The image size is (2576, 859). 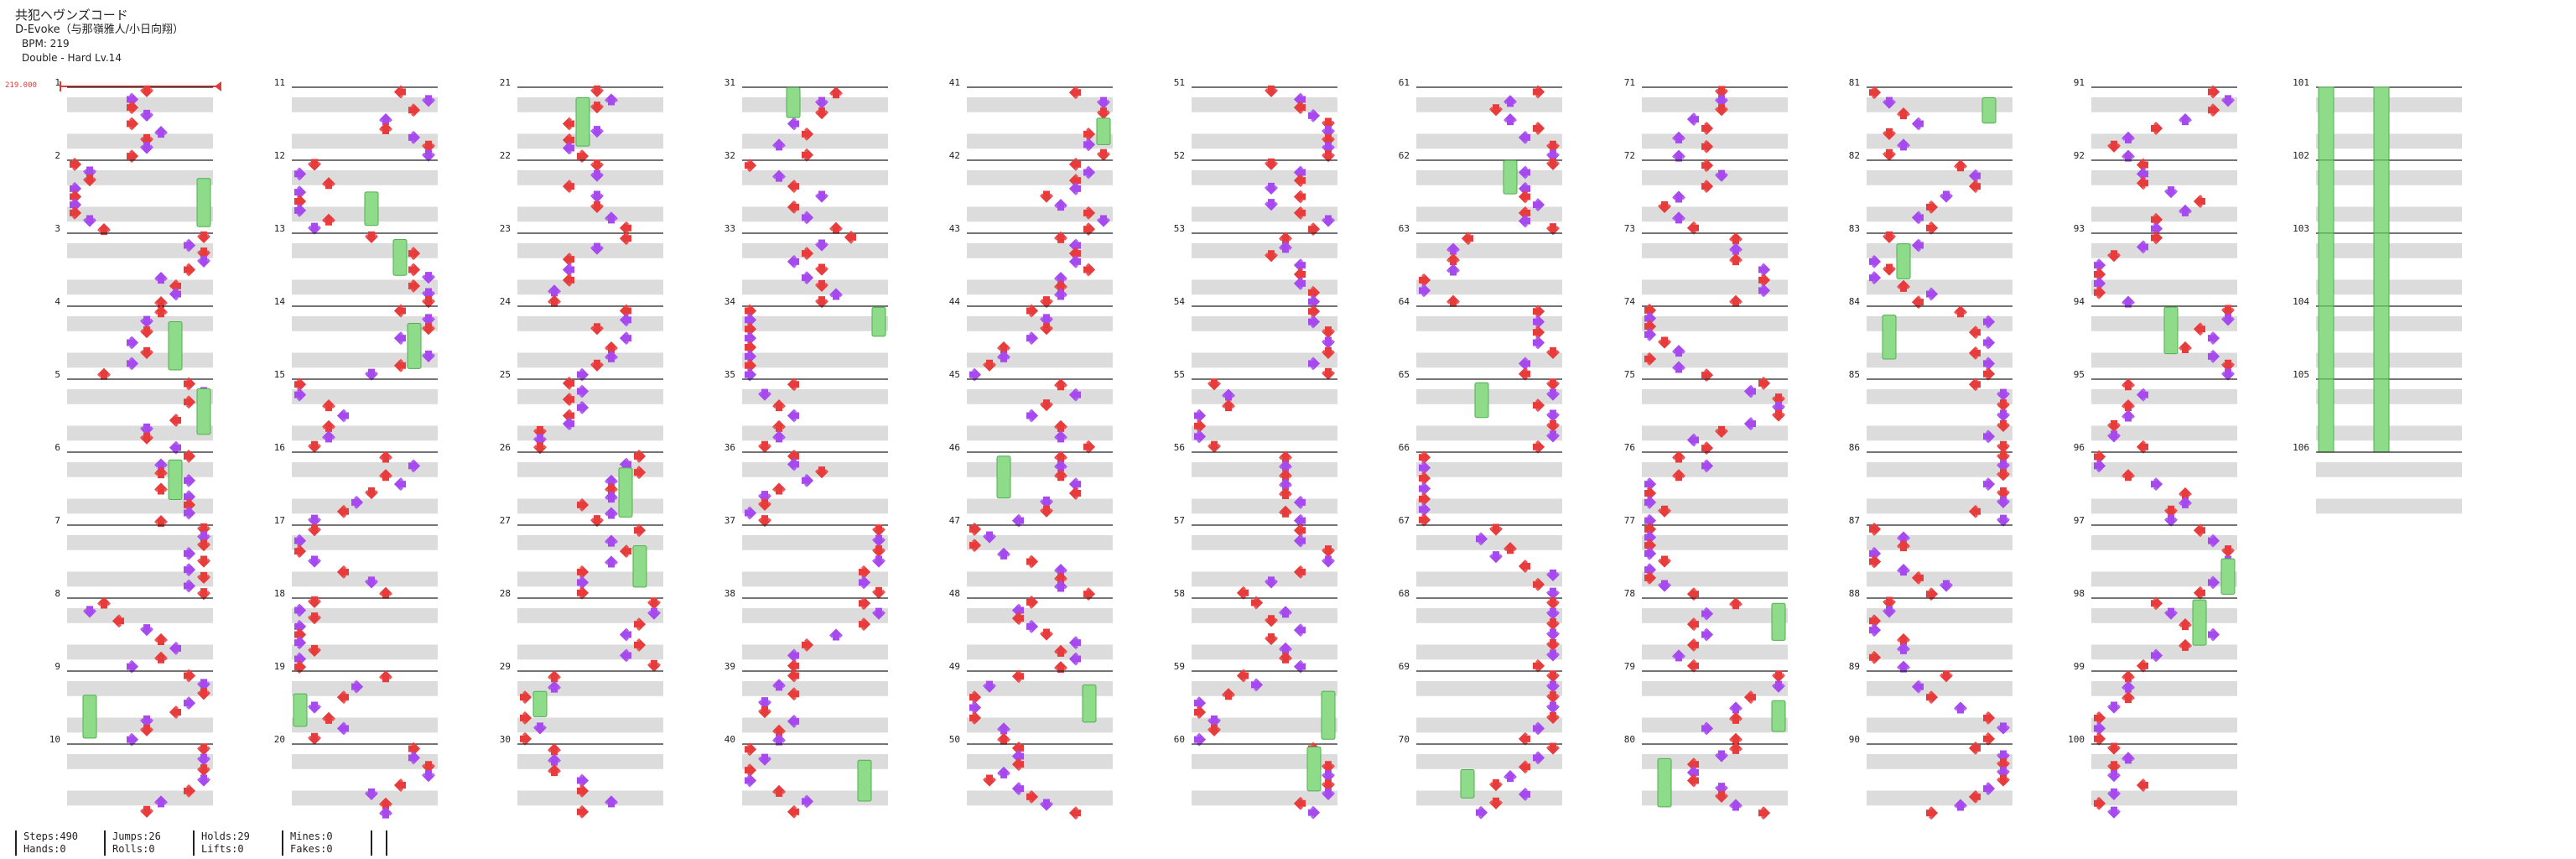 What do you see at coordinates (279, 739) in the screenshot?
I see `measure-number: 20` at bounding box center [279, 739].